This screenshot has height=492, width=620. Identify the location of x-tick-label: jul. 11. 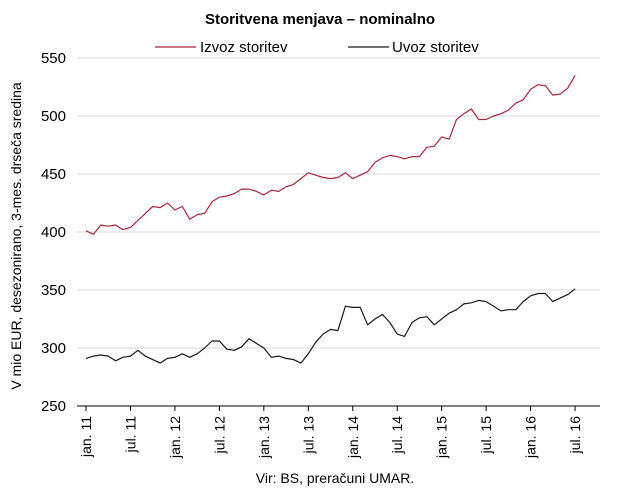
(130, 435).